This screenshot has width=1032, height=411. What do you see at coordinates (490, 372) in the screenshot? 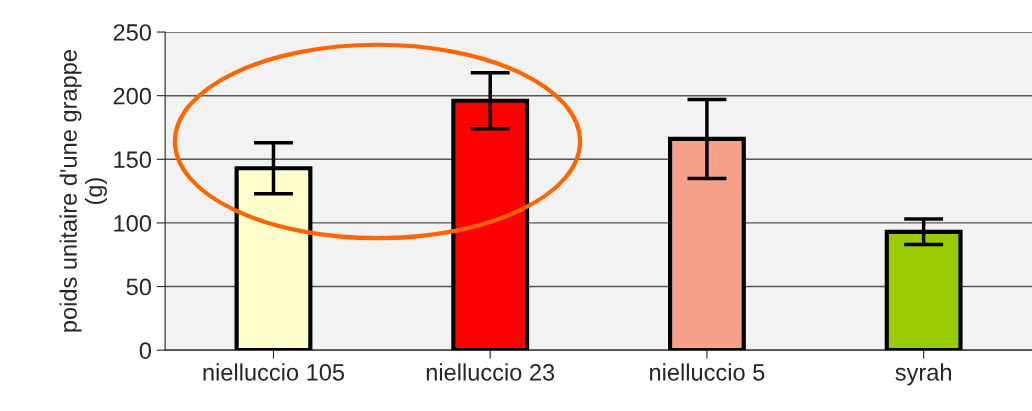
I see `x-tick-label: nielluccio 23` at bounding box center [490, 372].